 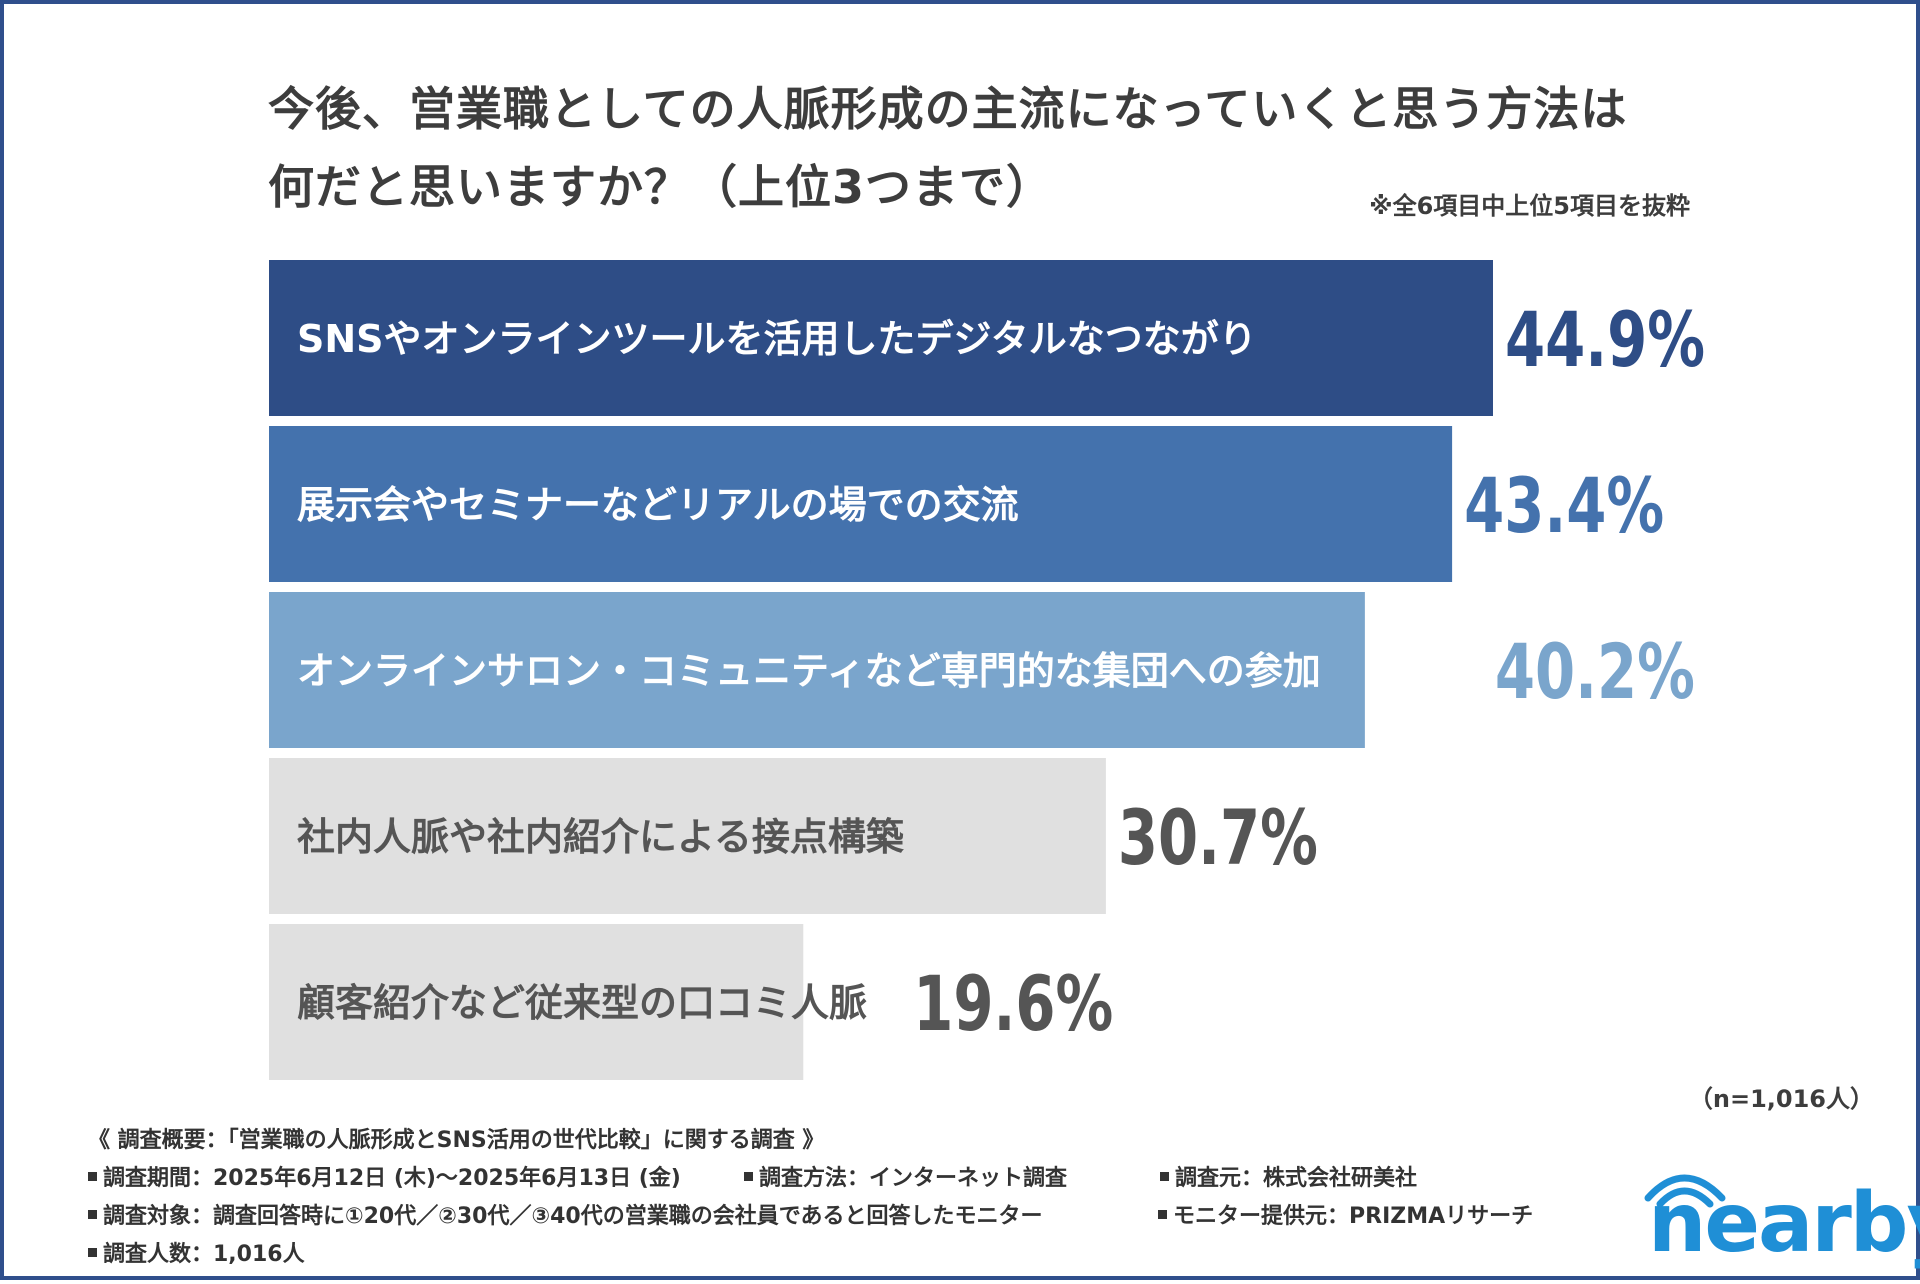 What do you see at coordinates (1784, 1223) in the screenshot?
I see `logo-text: nearby` at bounding box center [1784, 1223].